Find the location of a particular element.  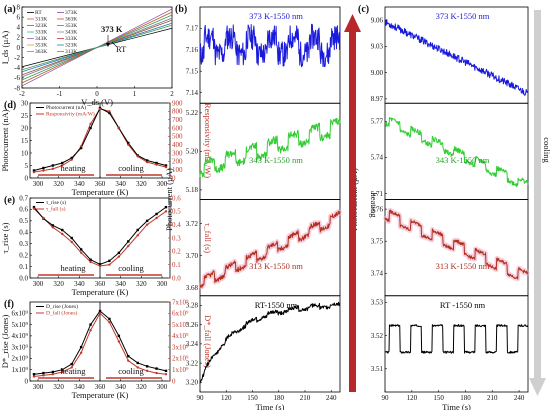

x-tick-label: 340 is located at coordinates (120, 184).